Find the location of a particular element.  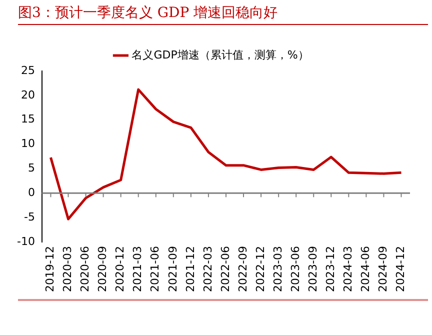

x-tick-label: 2022-03 is located at coordinates (207, 269).